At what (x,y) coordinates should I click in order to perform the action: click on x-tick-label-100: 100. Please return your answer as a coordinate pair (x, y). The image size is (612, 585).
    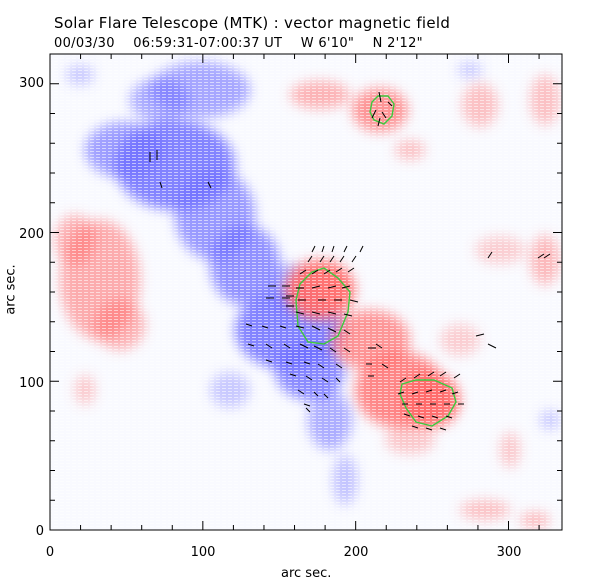
    Looking at the image, I should click on (203, 552).